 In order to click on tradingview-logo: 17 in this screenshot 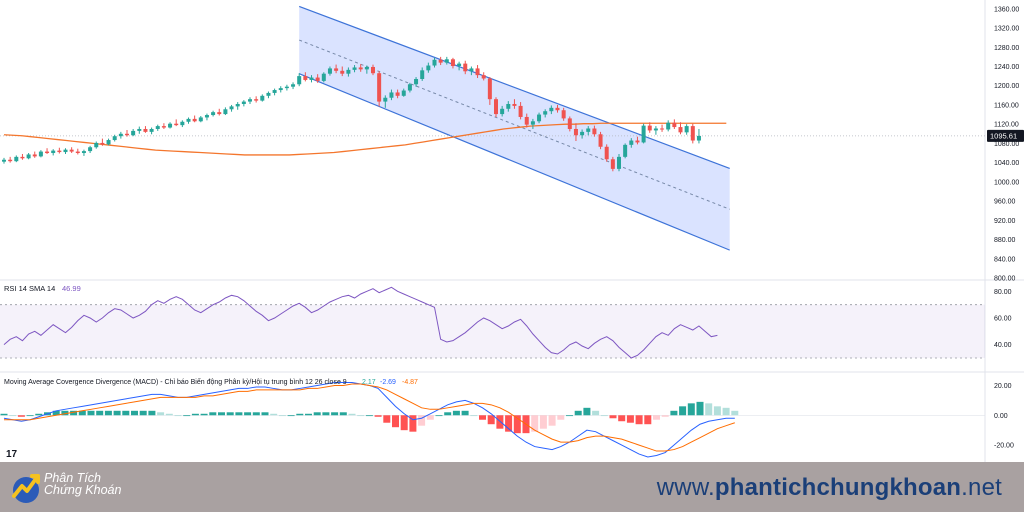, I will do `click(12, 454)`.